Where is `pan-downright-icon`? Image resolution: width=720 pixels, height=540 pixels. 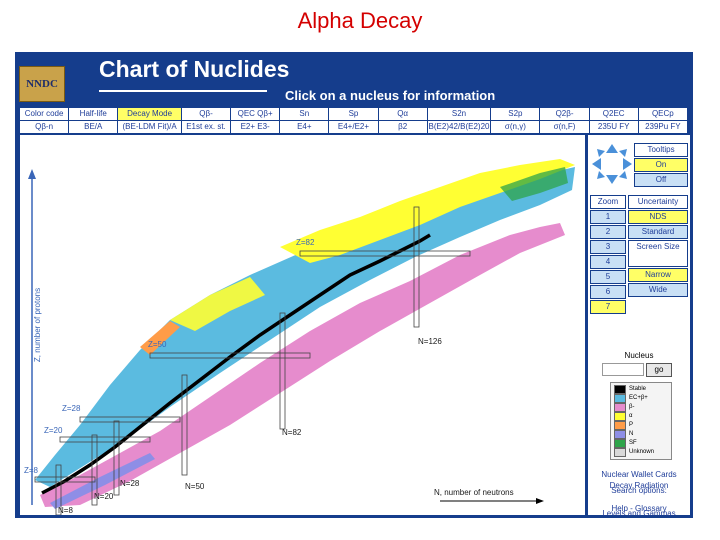
pan-downright-icon is located at coordinates (623, 175).